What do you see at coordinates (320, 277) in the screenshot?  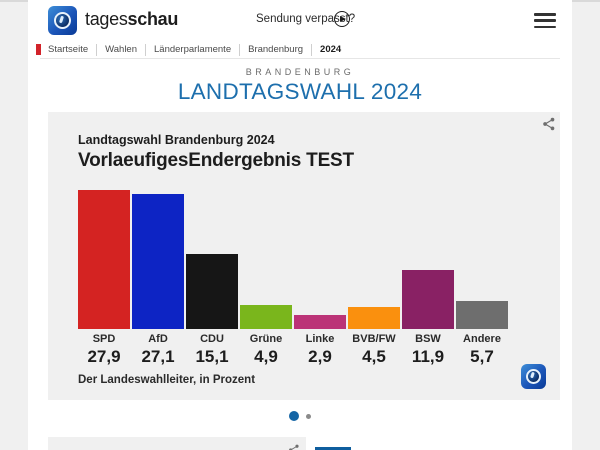 I see `bar-column-Linke: Linke 2,9` at bounding box center [320, 277].